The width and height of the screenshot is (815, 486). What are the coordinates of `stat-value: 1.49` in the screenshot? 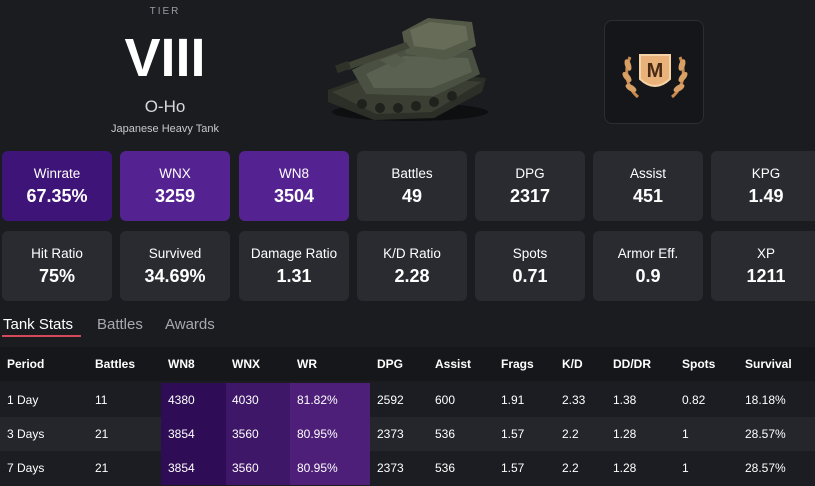 It's located at (763, 196).